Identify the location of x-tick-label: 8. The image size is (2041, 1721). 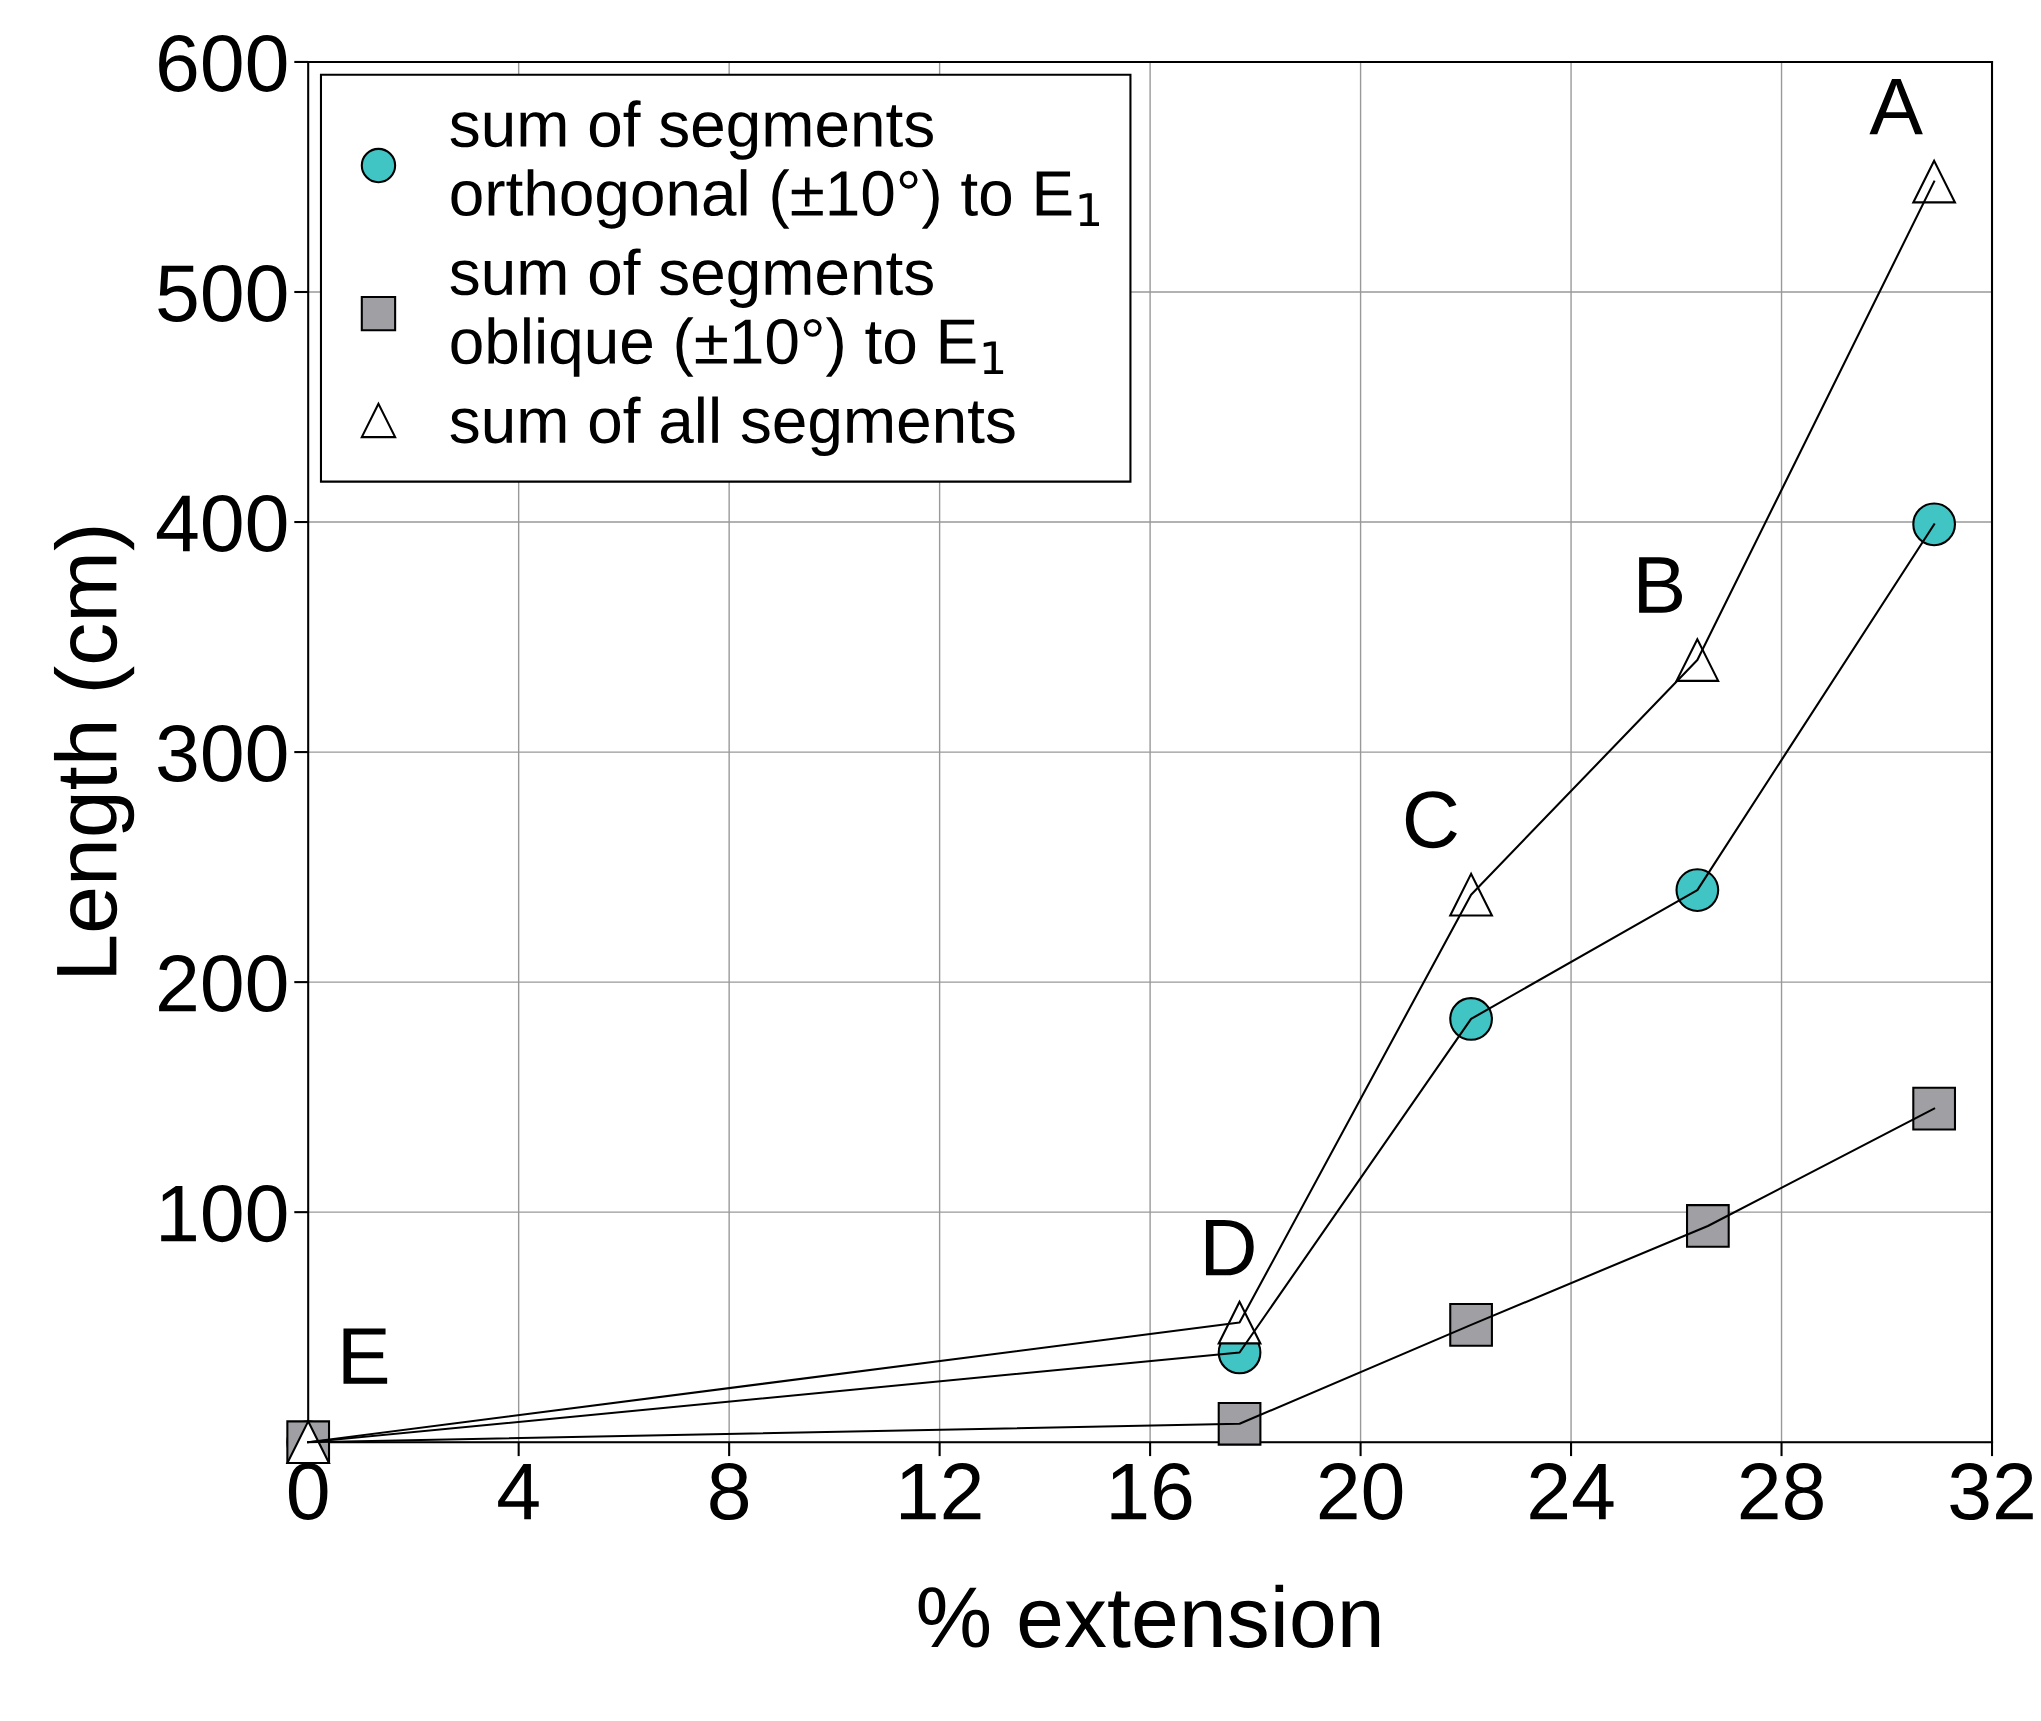
(729, 1492).